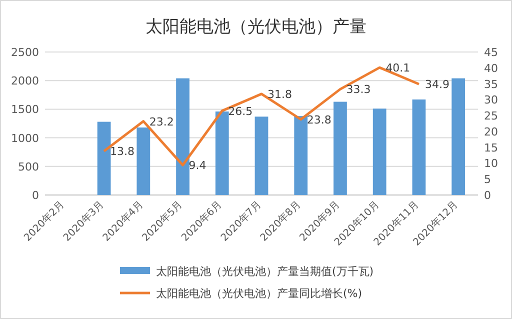 This screenshot has width=512, height=319. Describe the element at coordinates (487, 179) in the screenshot. I see `y2-tick-label: 5` at that location.